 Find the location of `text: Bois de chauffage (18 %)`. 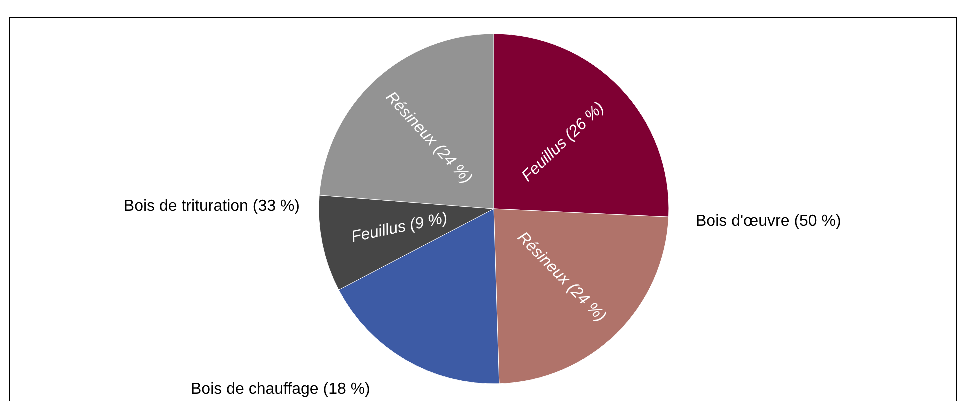

text: Bois de chauffage (18 %) is located at coordinates (280, 389).